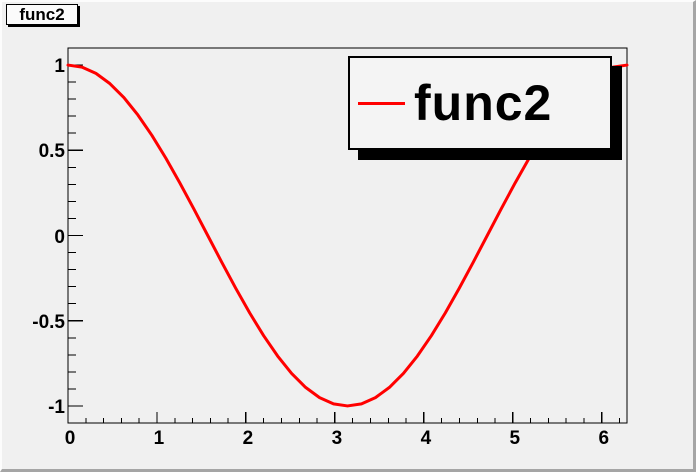 This screenshot has width=696, height=472. Describe the element at coordinates (56, 407) in the screenshot. I see `y-tick-label: -1` at that location.